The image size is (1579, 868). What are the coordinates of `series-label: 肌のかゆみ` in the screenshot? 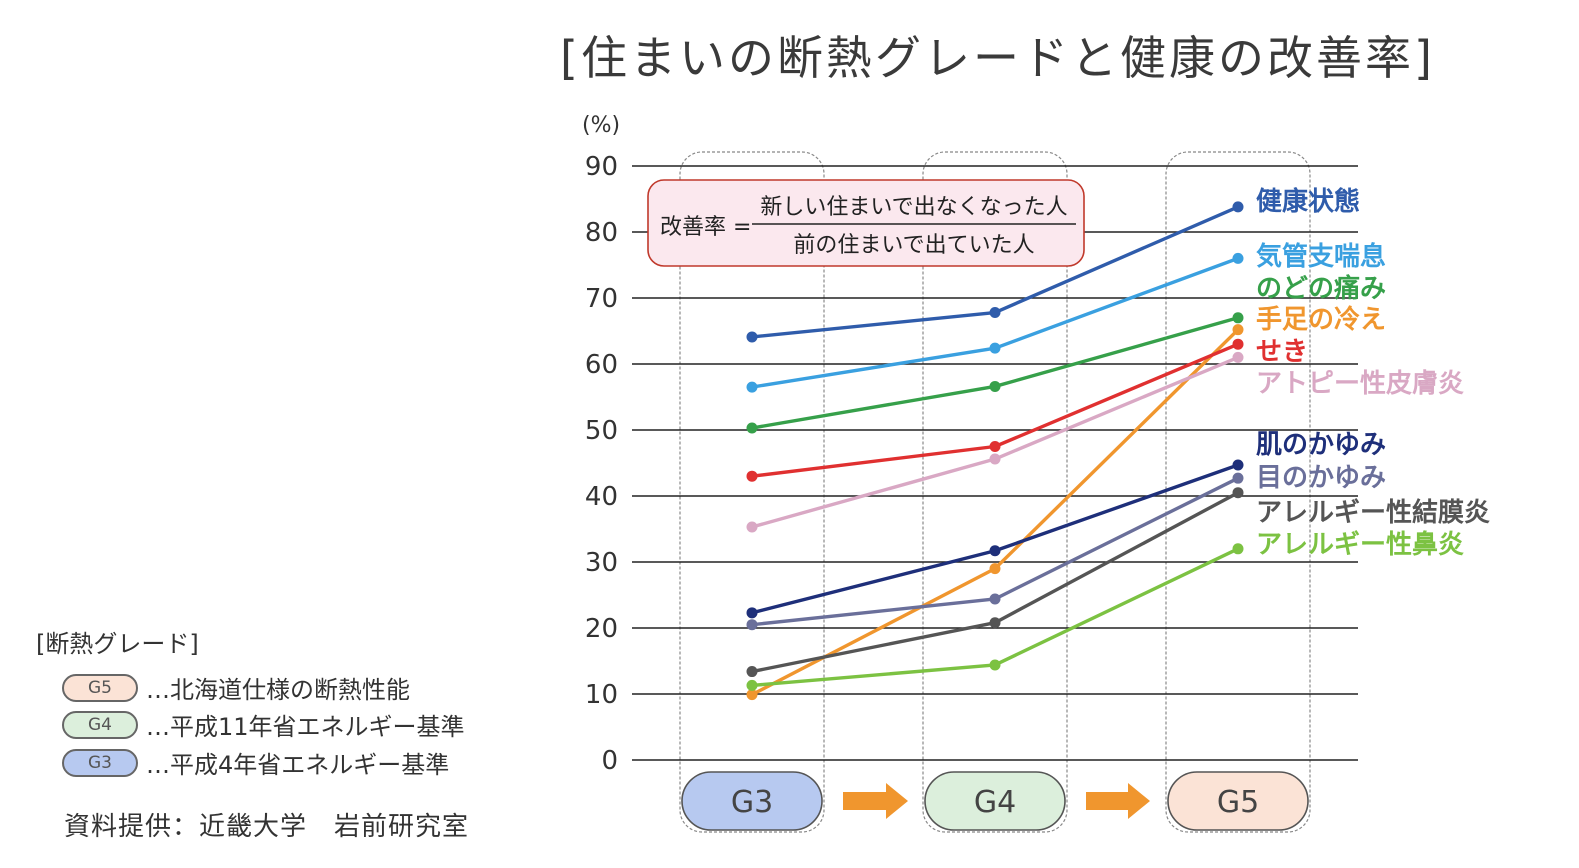 It's located at (1321, 445).